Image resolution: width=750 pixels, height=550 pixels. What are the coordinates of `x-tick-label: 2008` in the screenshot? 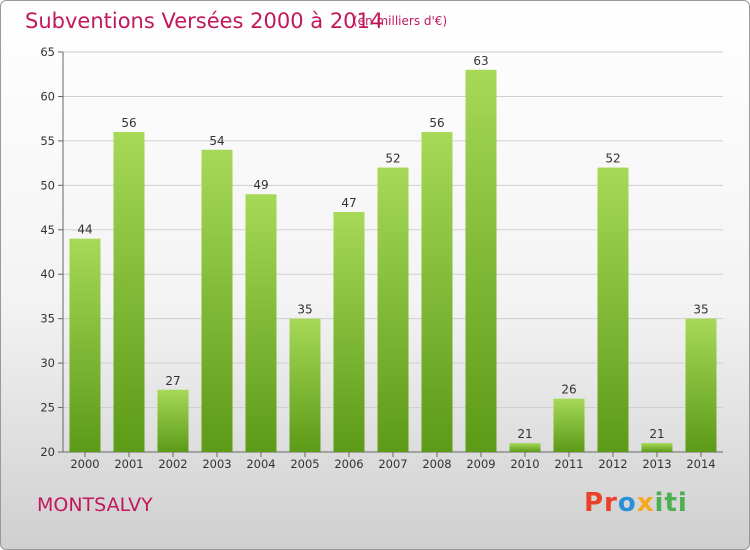 It's located at (436, 464).